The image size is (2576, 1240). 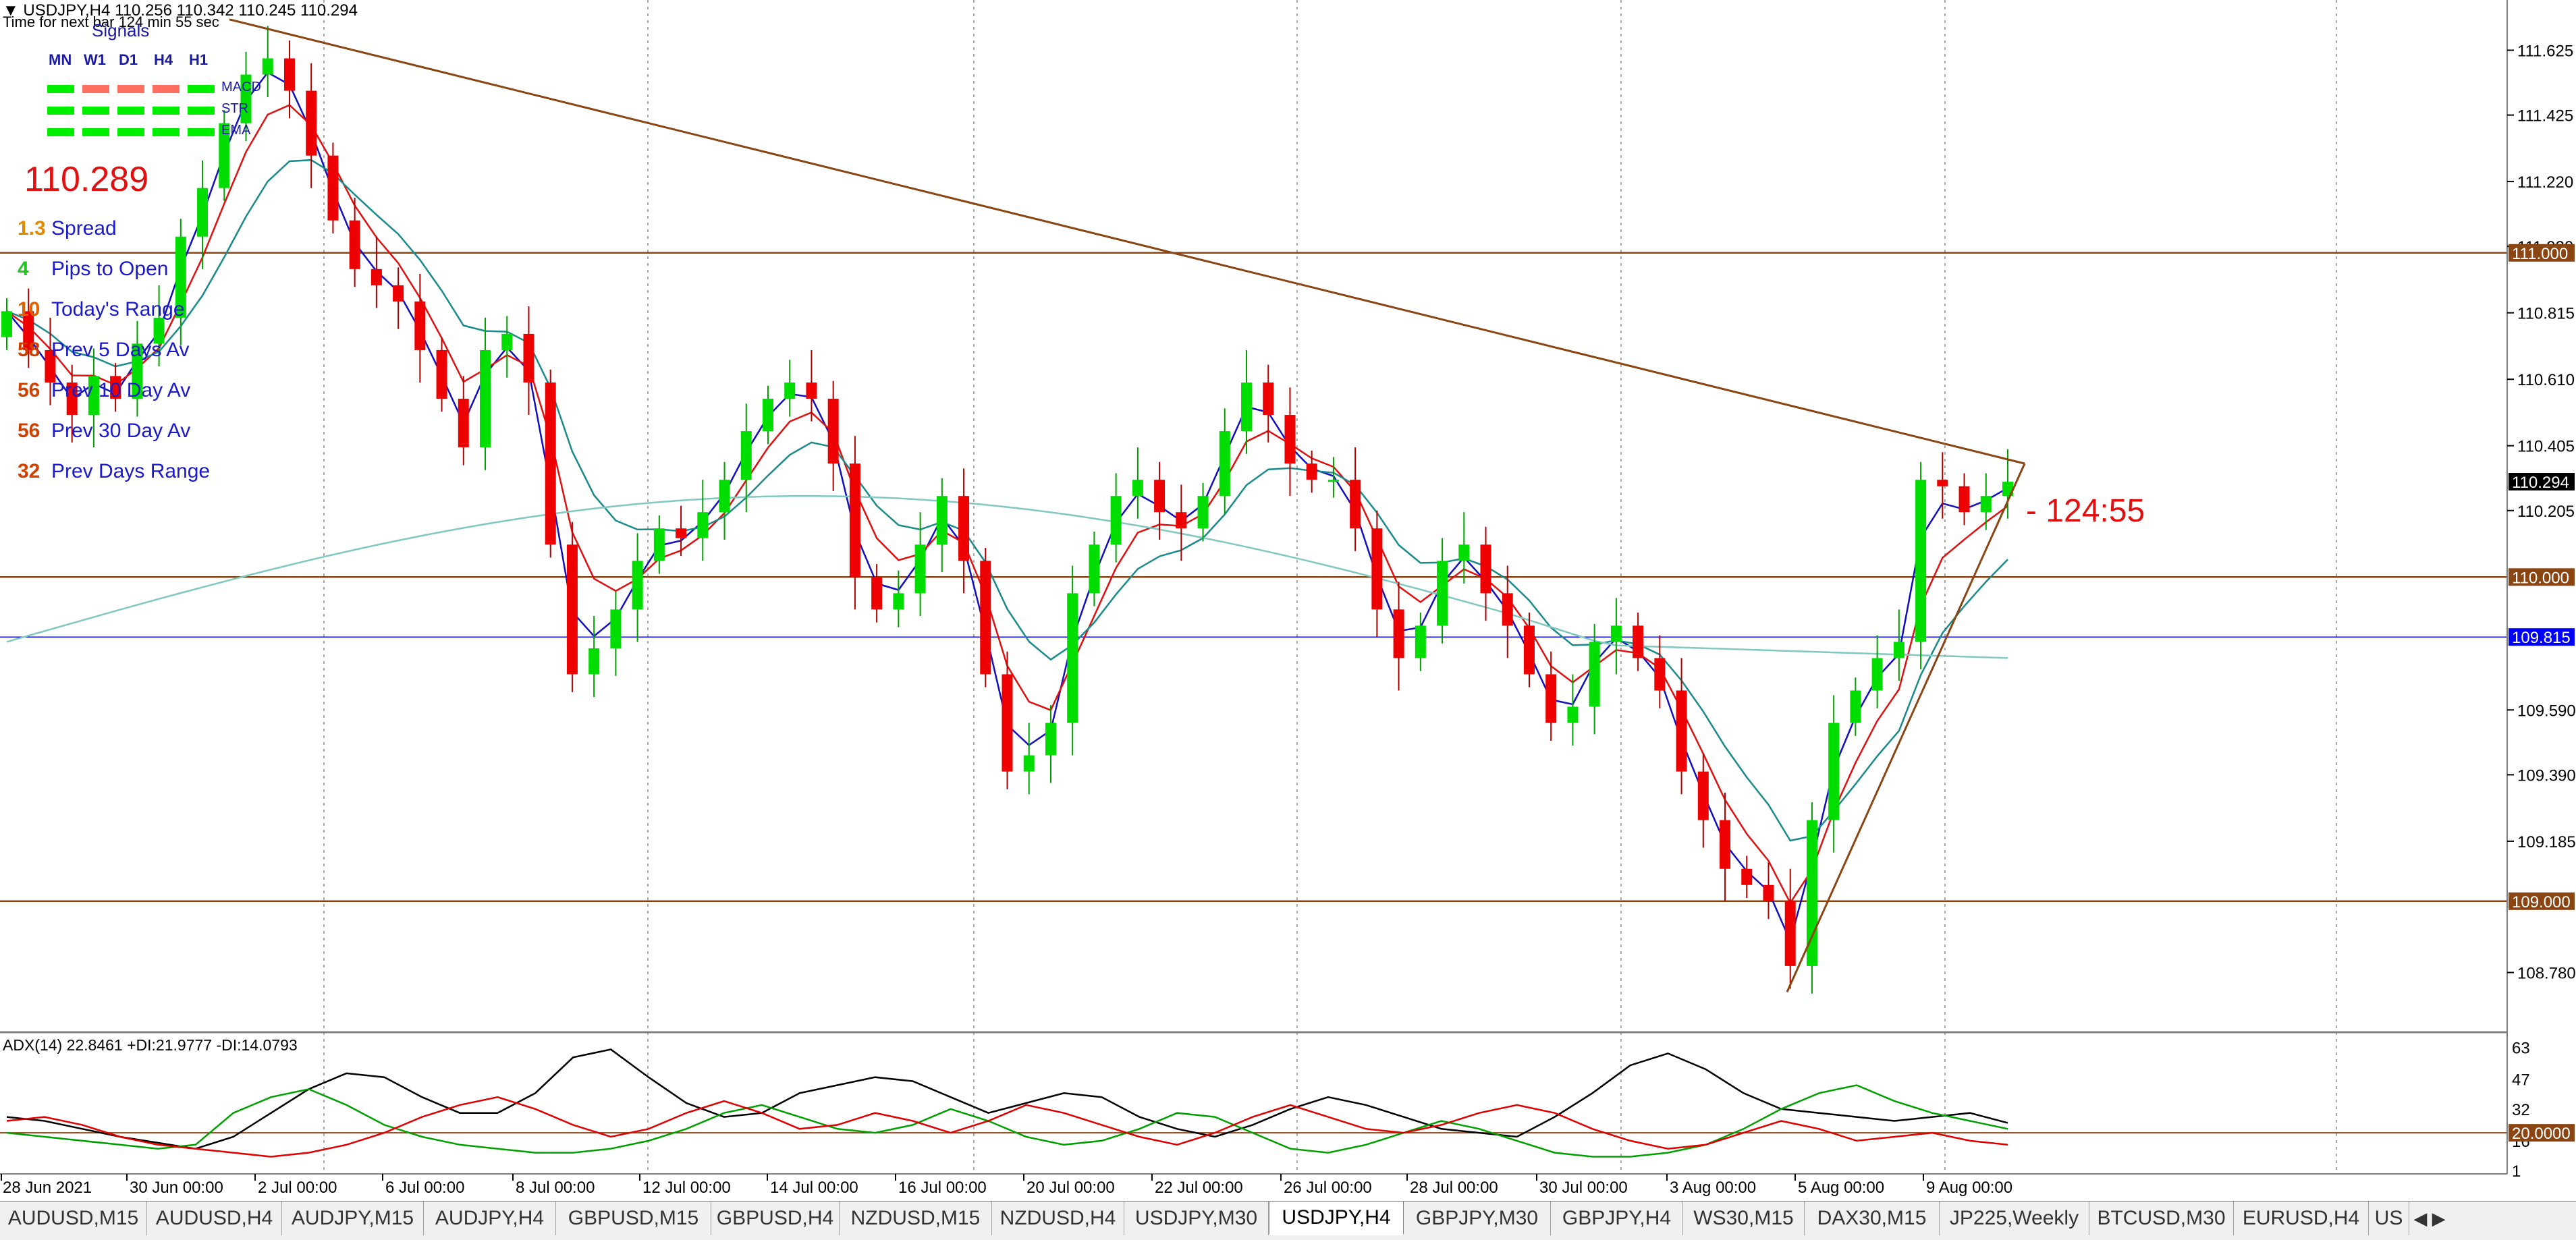 What do you see at coordinates (2545, 182) in the screenshot?
I see `price-label: 111.220` at bounding box center [2545, 182].